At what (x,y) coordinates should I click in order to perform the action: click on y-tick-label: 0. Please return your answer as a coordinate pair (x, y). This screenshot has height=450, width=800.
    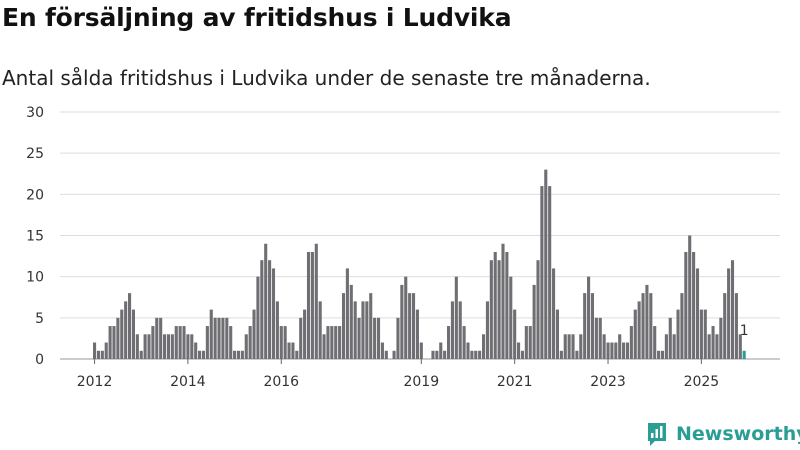
    Looking at the image, I should click on (39, 360).